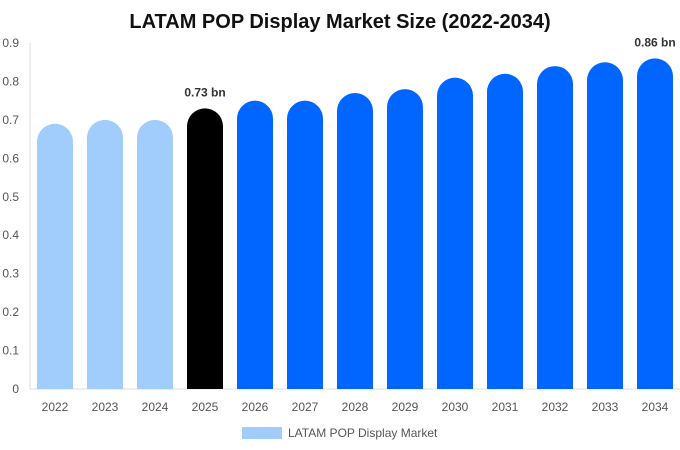  Describe the element at coordinates (555, 407) in the screenshot. I see `x-tick-label: 2032` at that location.